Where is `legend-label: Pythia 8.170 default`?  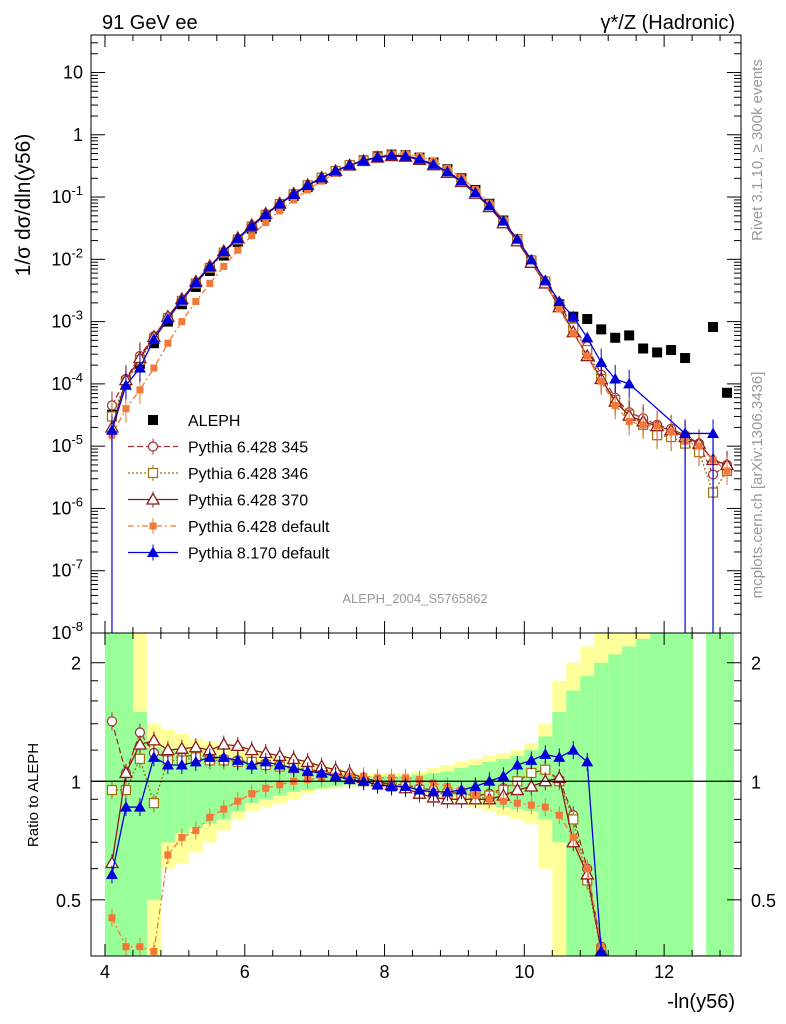 legend-label: Pythia 8.170 default is located at coordinates (259, 554).